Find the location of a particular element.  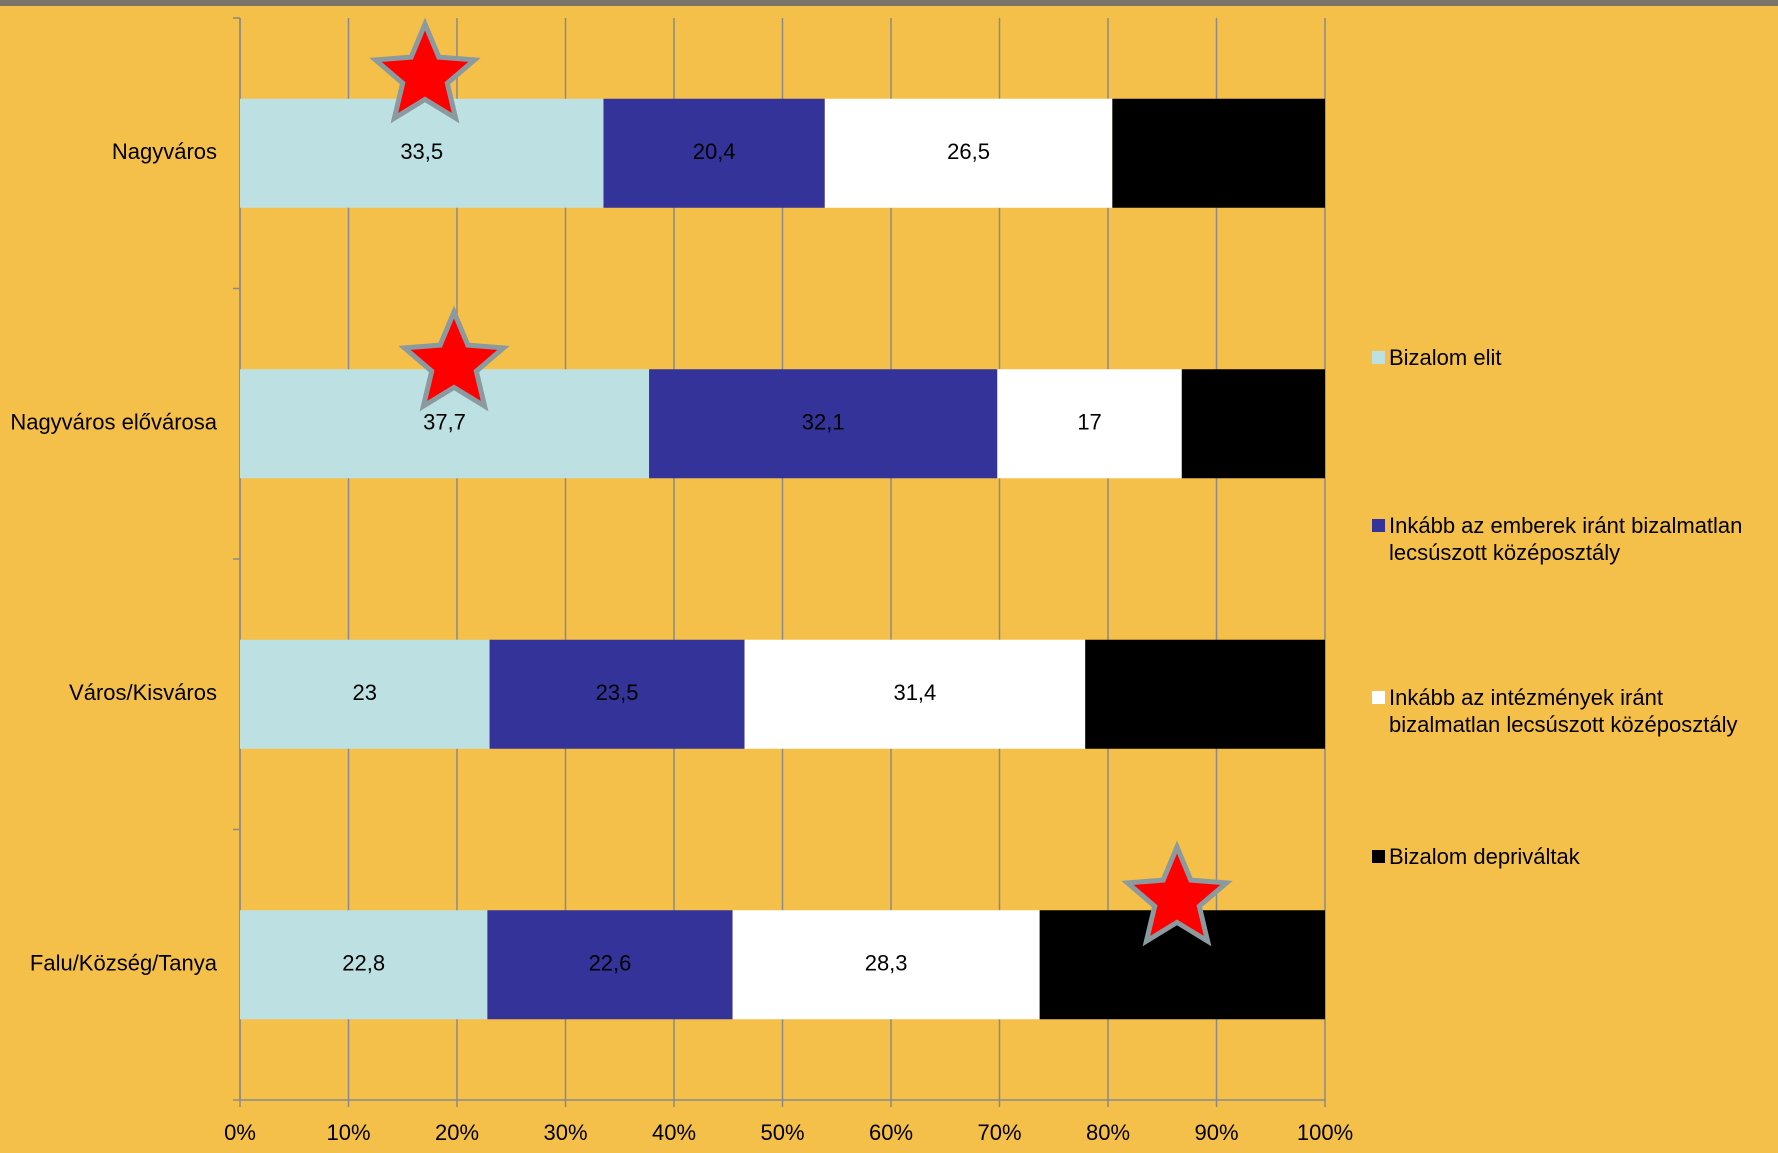

data-label: 22,8 is located at coordinates (363, 963).